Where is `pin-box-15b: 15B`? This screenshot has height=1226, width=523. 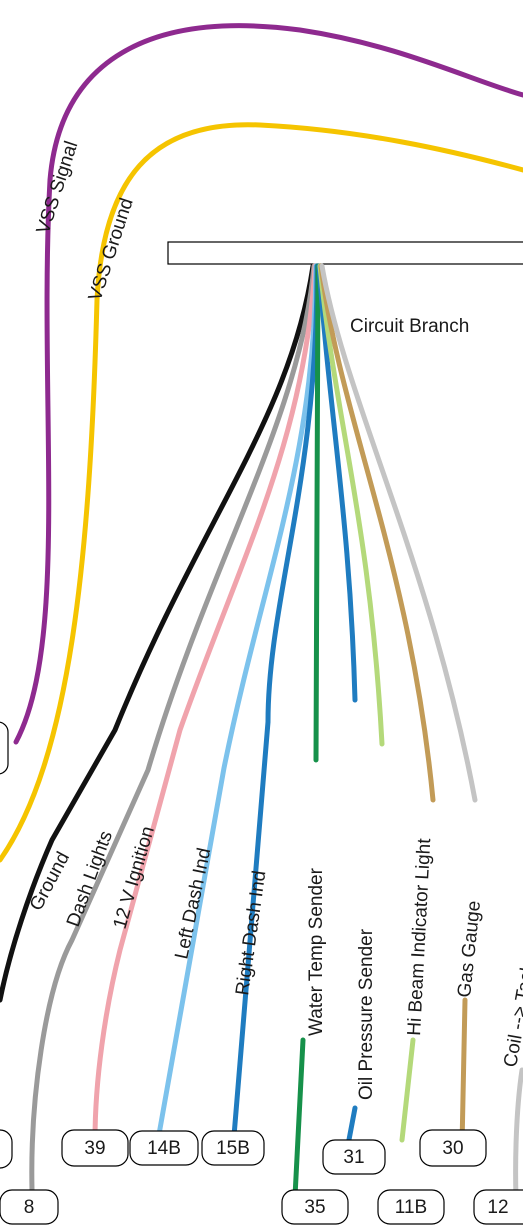 pin-box-15b: 15B is located at coordinates (233, 1148).